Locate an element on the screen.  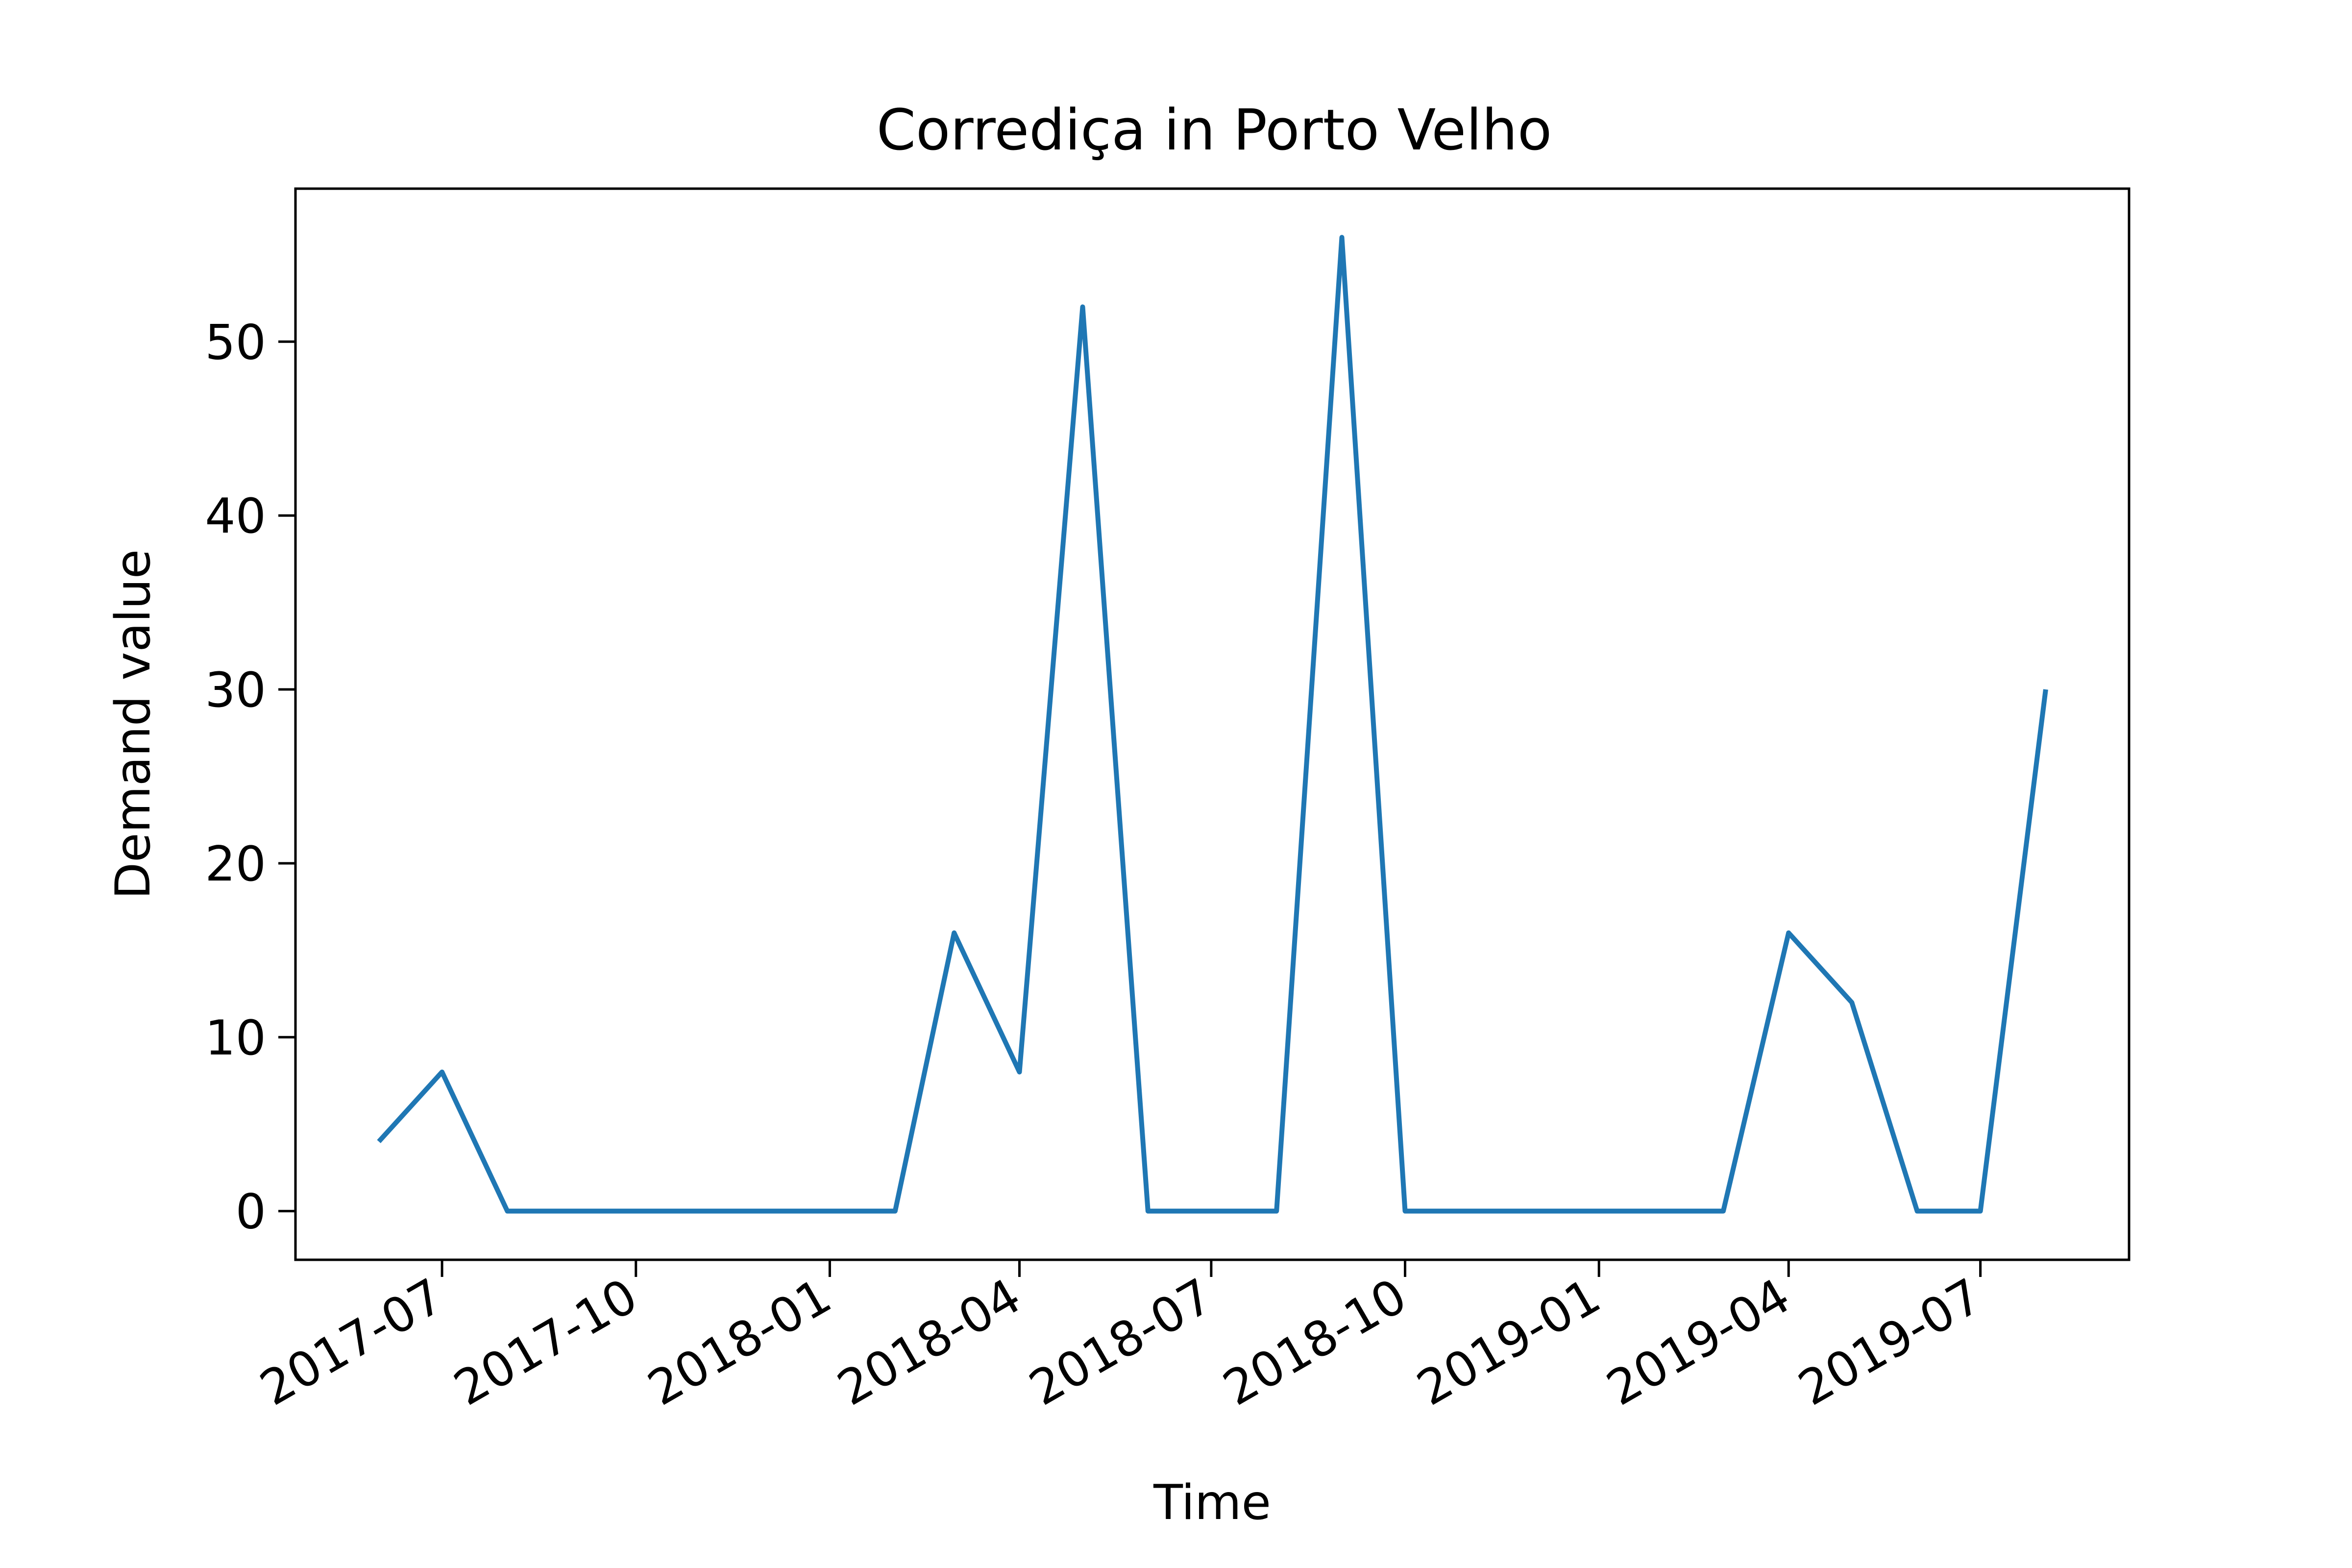
y-tick-label-0: 0 is located at coordinates (251, 1212).